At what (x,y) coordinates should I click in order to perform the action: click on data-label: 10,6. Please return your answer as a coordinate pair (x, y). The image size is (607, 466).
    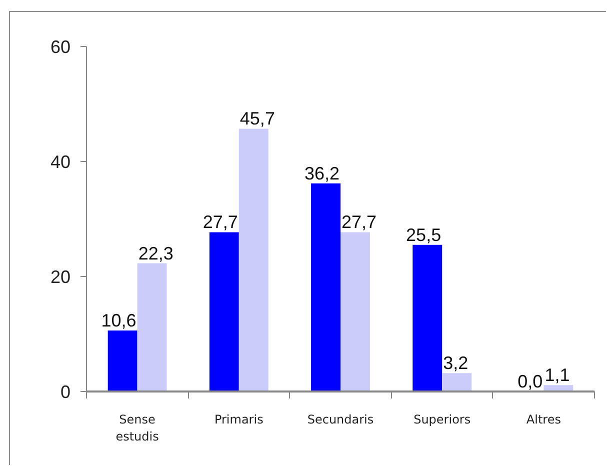
    Looking at the image, I should click on (118, 320).